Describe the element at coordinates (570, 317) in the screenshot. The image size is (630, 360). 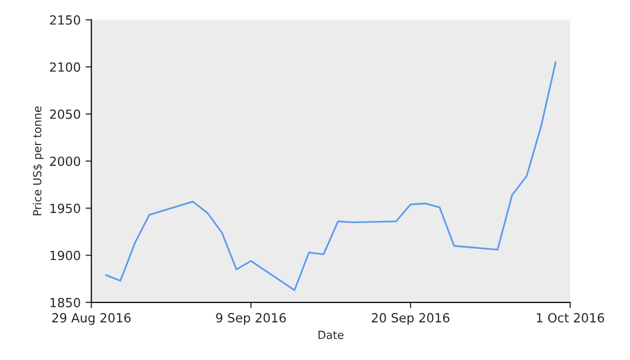
I see `x-tick-label: 1 Oct 2016` at that location.